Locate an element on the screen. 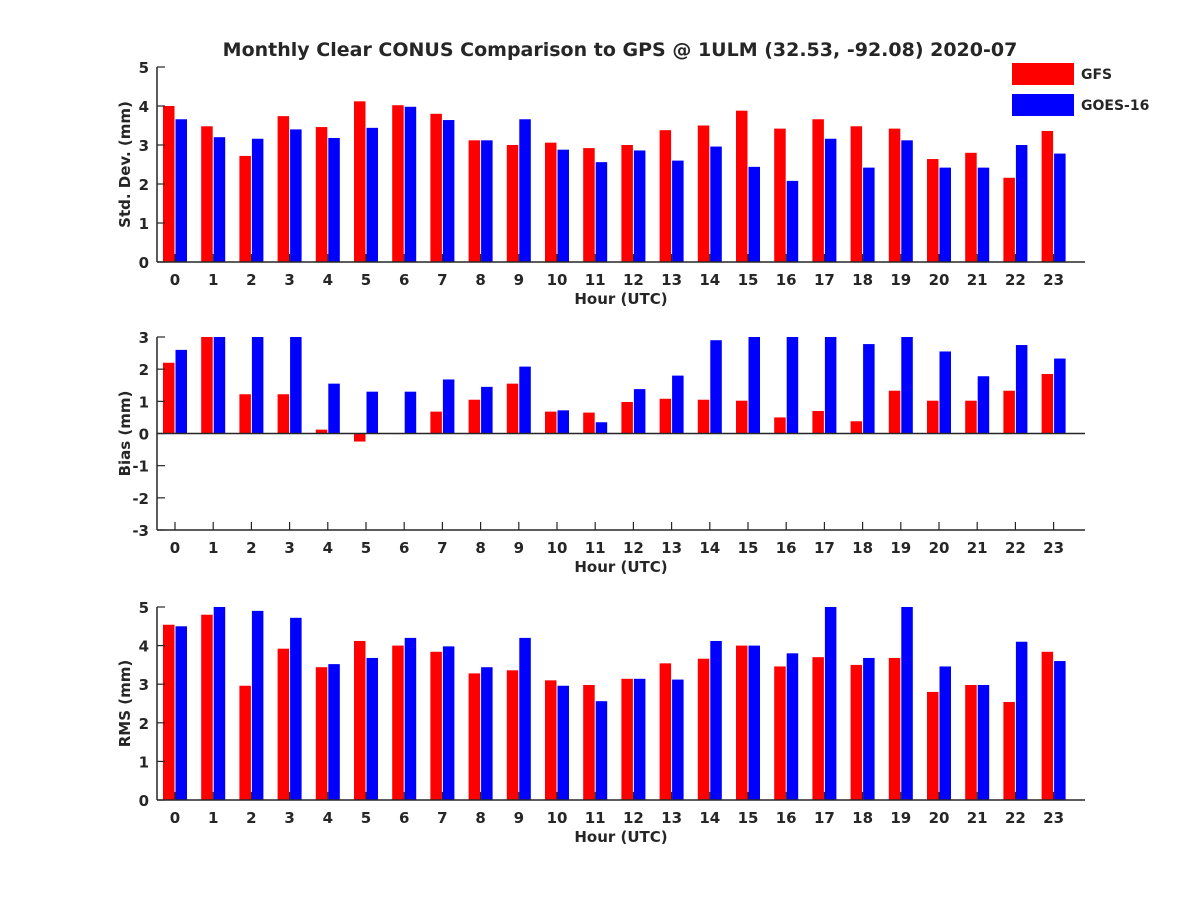 This screenshot has width=1200, height=900. bias-y-tick-label: 2 is located at coordinates (144, 370).